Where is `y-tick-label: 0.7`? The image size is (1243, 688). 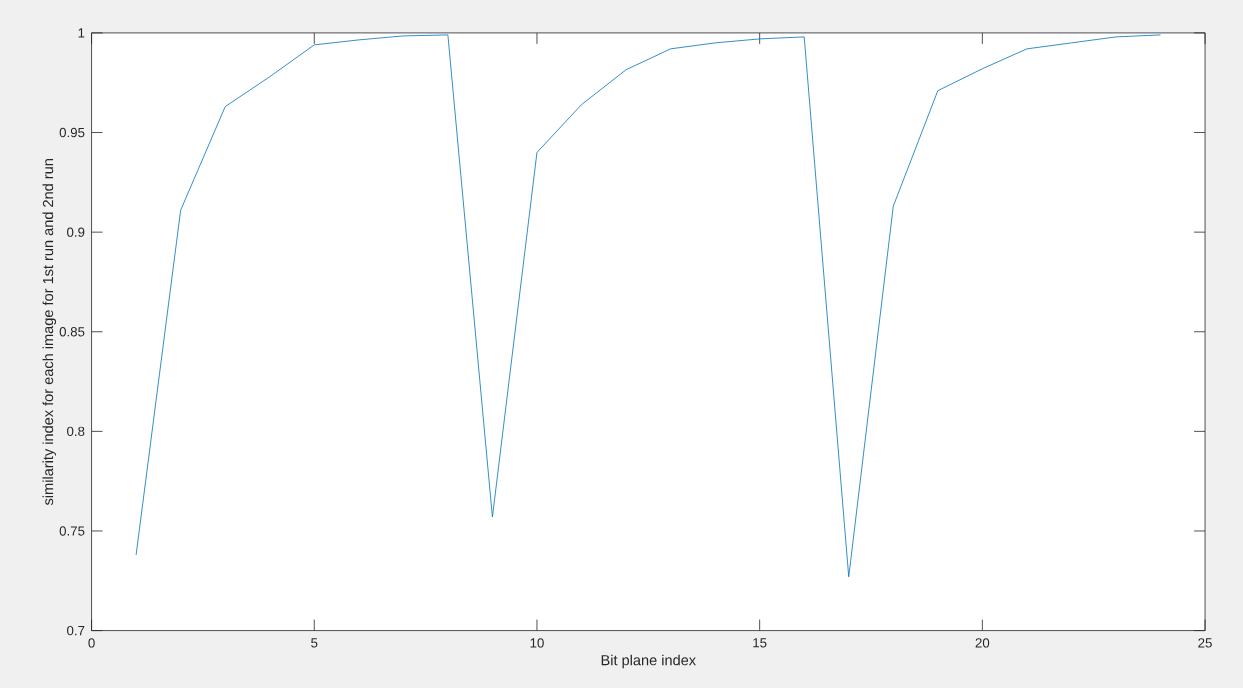
y-tick-label: 0.7 is located at coordinates (76, 630).